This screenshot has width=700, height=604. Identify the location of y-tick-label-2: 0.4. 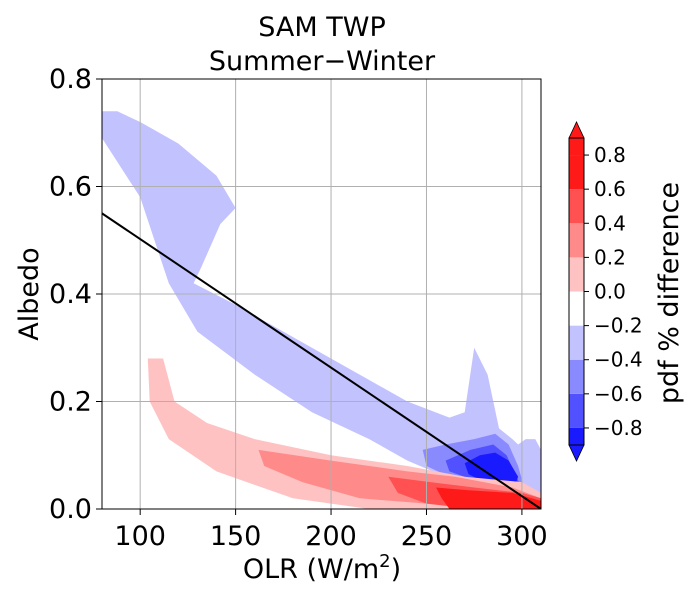
(70, 294).